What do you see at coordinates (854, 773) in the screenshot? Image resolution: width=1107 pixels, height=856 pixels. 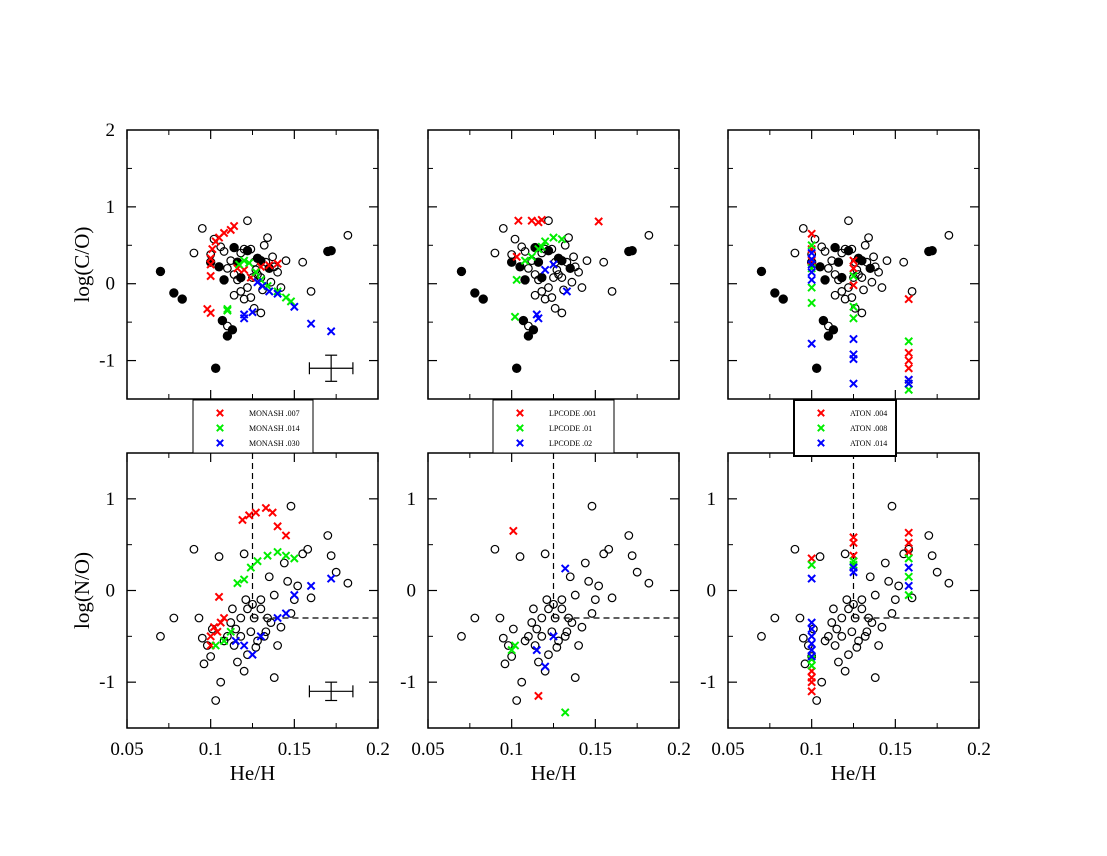 I see `x-axis-title: He/H` at bounding box center [854, 773].